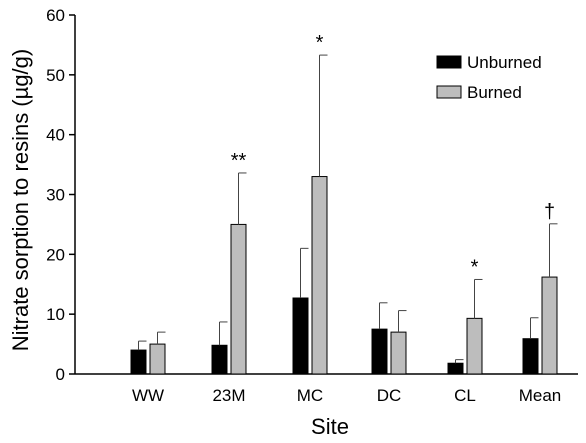 Image resolution: width=586 pixels, height=443 pixels. Describe the element at coordinates (330, 426) in the screenshot. I see `x-axis-title: Site` at that location.